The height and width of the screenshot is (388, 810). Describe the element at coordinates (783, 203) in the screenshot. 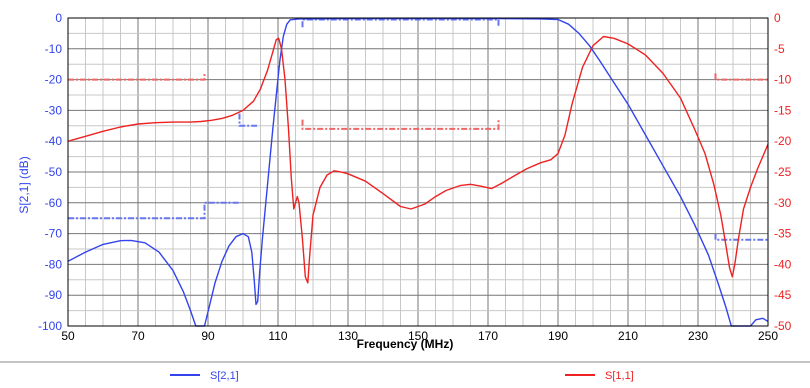

I see `y-right-tick-label: -30` at that location.